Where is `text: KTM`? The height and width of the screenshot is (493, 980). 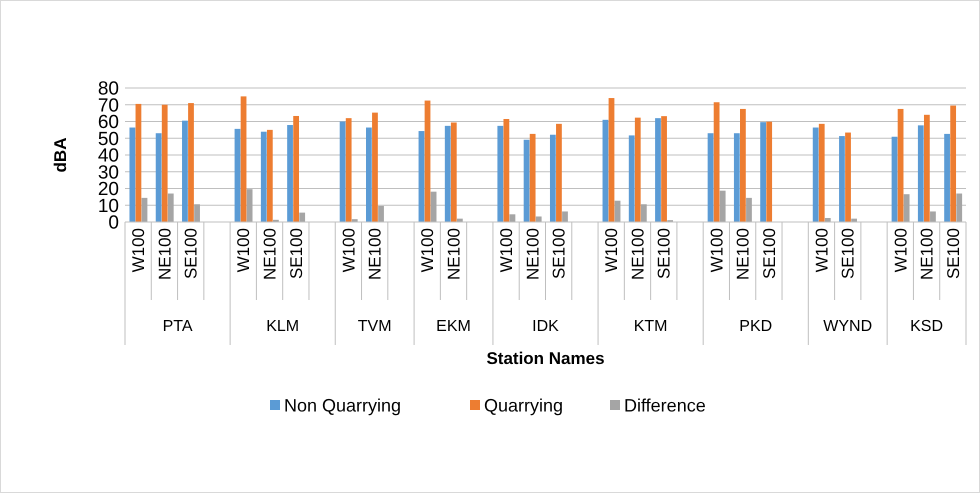 text: KTM is located at coordinates (651, 326).